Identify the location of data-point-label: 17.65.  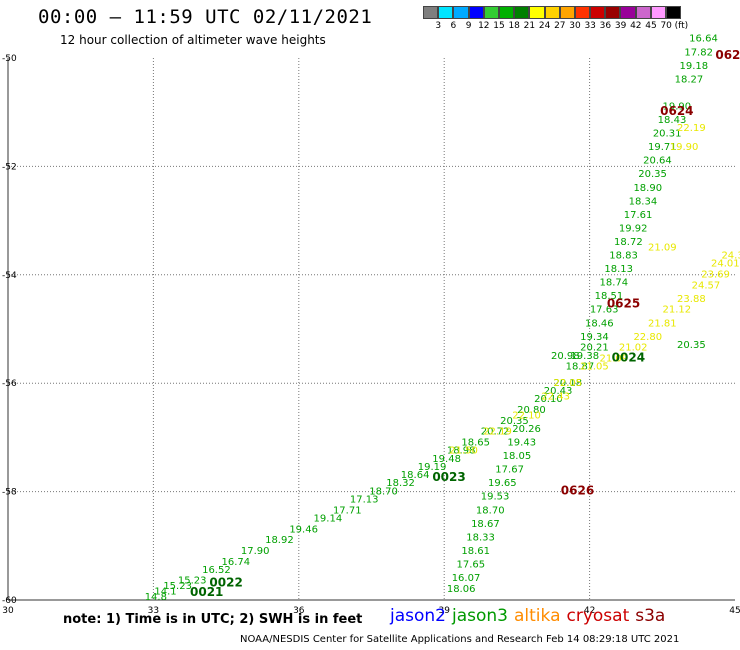
(471, 564).